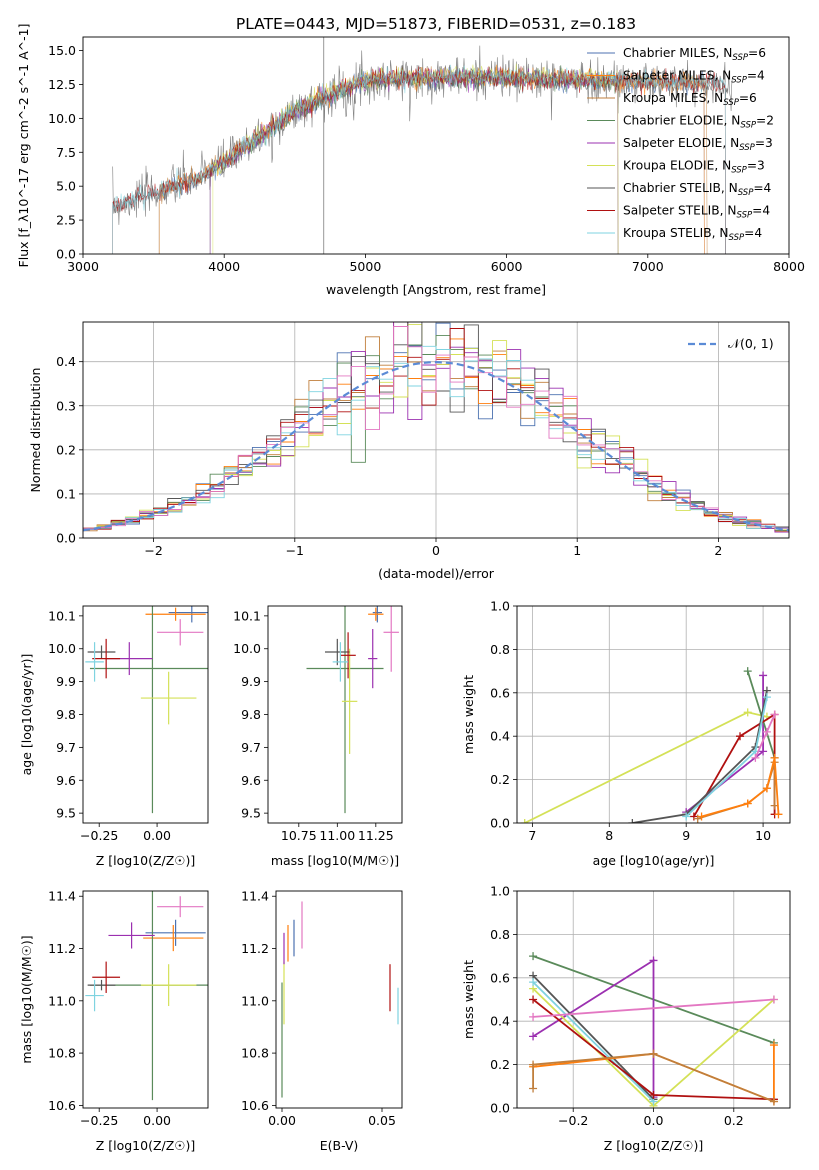 Image resolution: width=819 pixels, height=1170 pixels. I want to click on x-tick-label: 4000, so click(224, 266).